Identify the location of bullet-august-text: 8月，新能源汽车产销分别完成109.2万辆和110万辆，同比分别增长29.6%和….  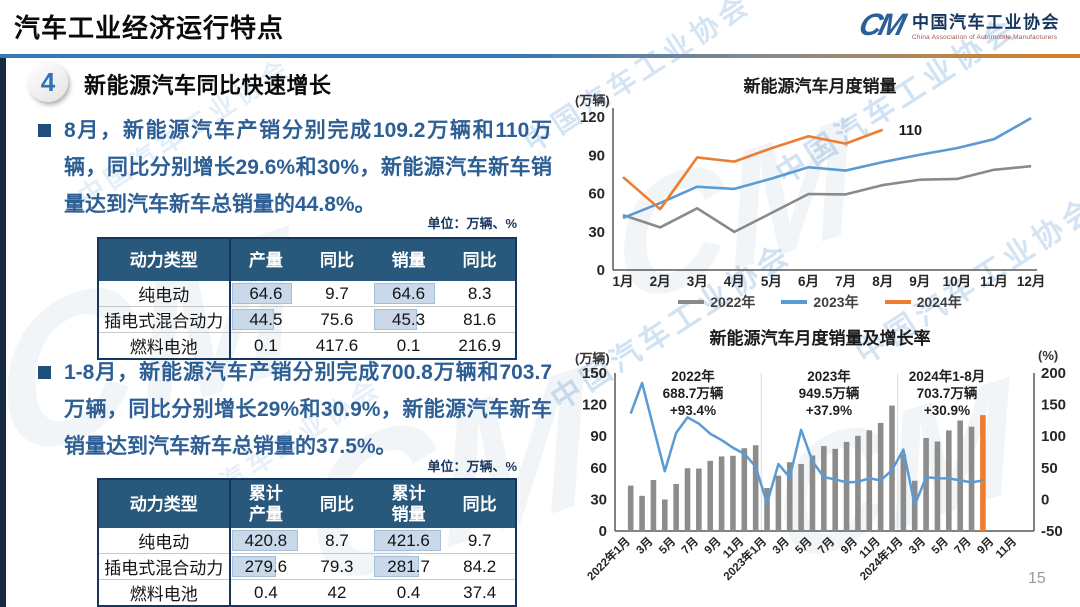
(308, 167).